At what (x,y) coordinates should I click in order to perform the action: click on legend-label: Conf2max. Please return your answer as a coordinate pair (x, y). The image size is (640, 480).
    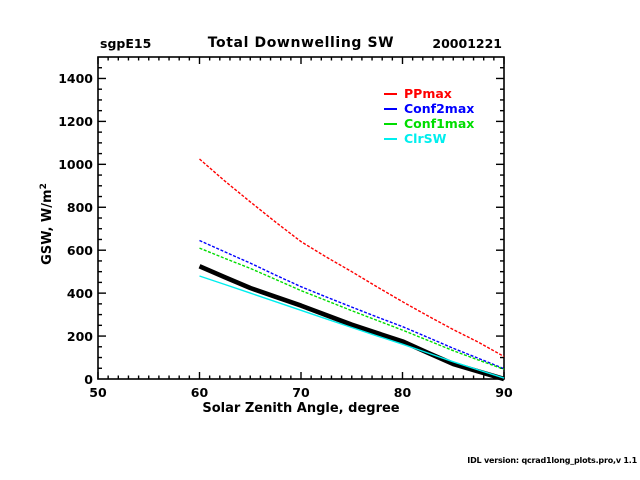
    Looking at the image, I should click on (439, 108).